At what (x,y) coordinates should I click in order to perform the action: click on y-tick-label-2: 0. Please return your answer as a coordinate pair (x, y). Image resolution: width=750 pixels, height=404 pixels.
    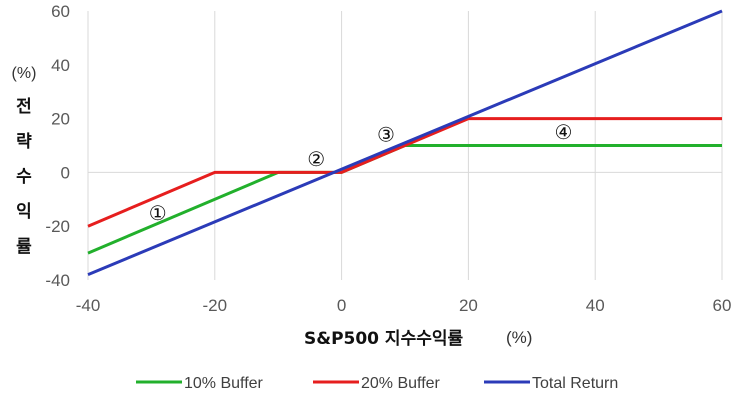
    Looking at the image, I should click on (65, 172).